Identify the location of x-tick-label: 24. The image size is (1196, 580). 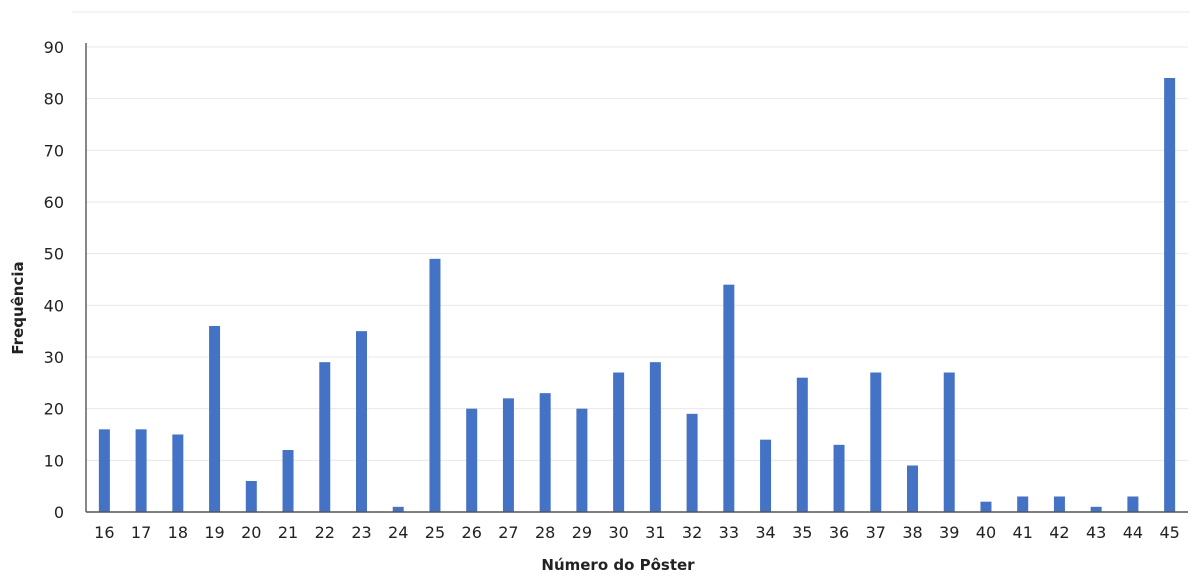
(398, 532).